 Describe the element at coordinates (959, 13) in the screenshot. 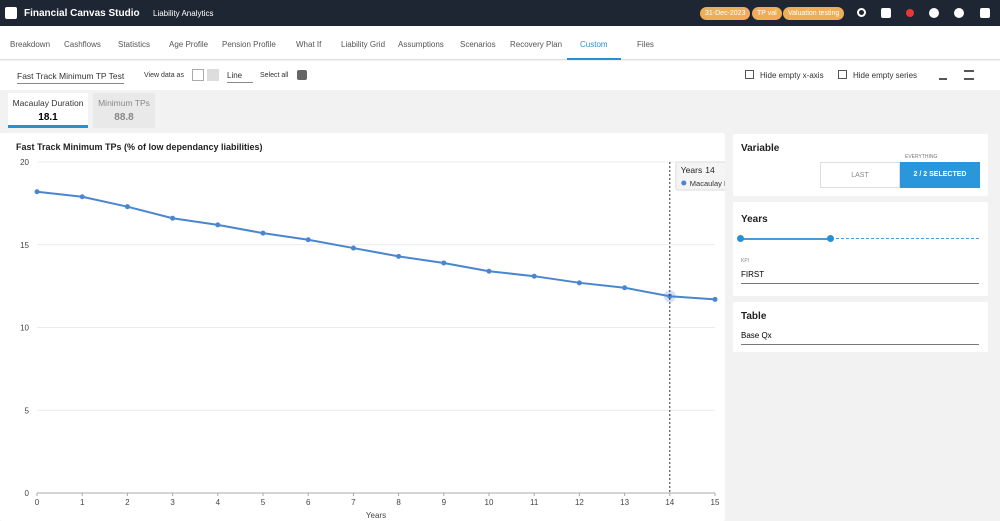

I see `user-icon` at that location.